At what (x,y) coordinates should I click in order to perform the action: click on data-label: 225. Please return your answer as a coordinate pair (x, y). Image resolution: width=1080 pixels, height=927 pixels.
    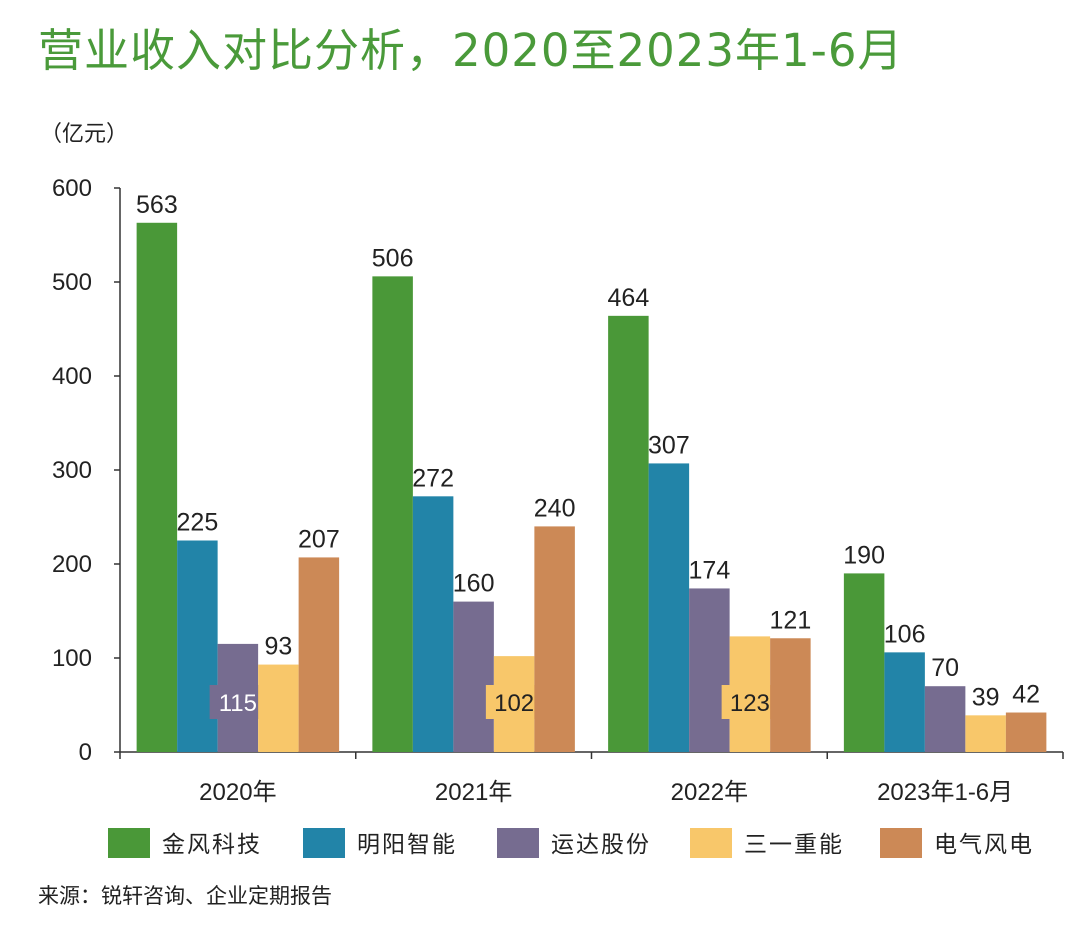
    Looking at the image, I should click on (198, 523).